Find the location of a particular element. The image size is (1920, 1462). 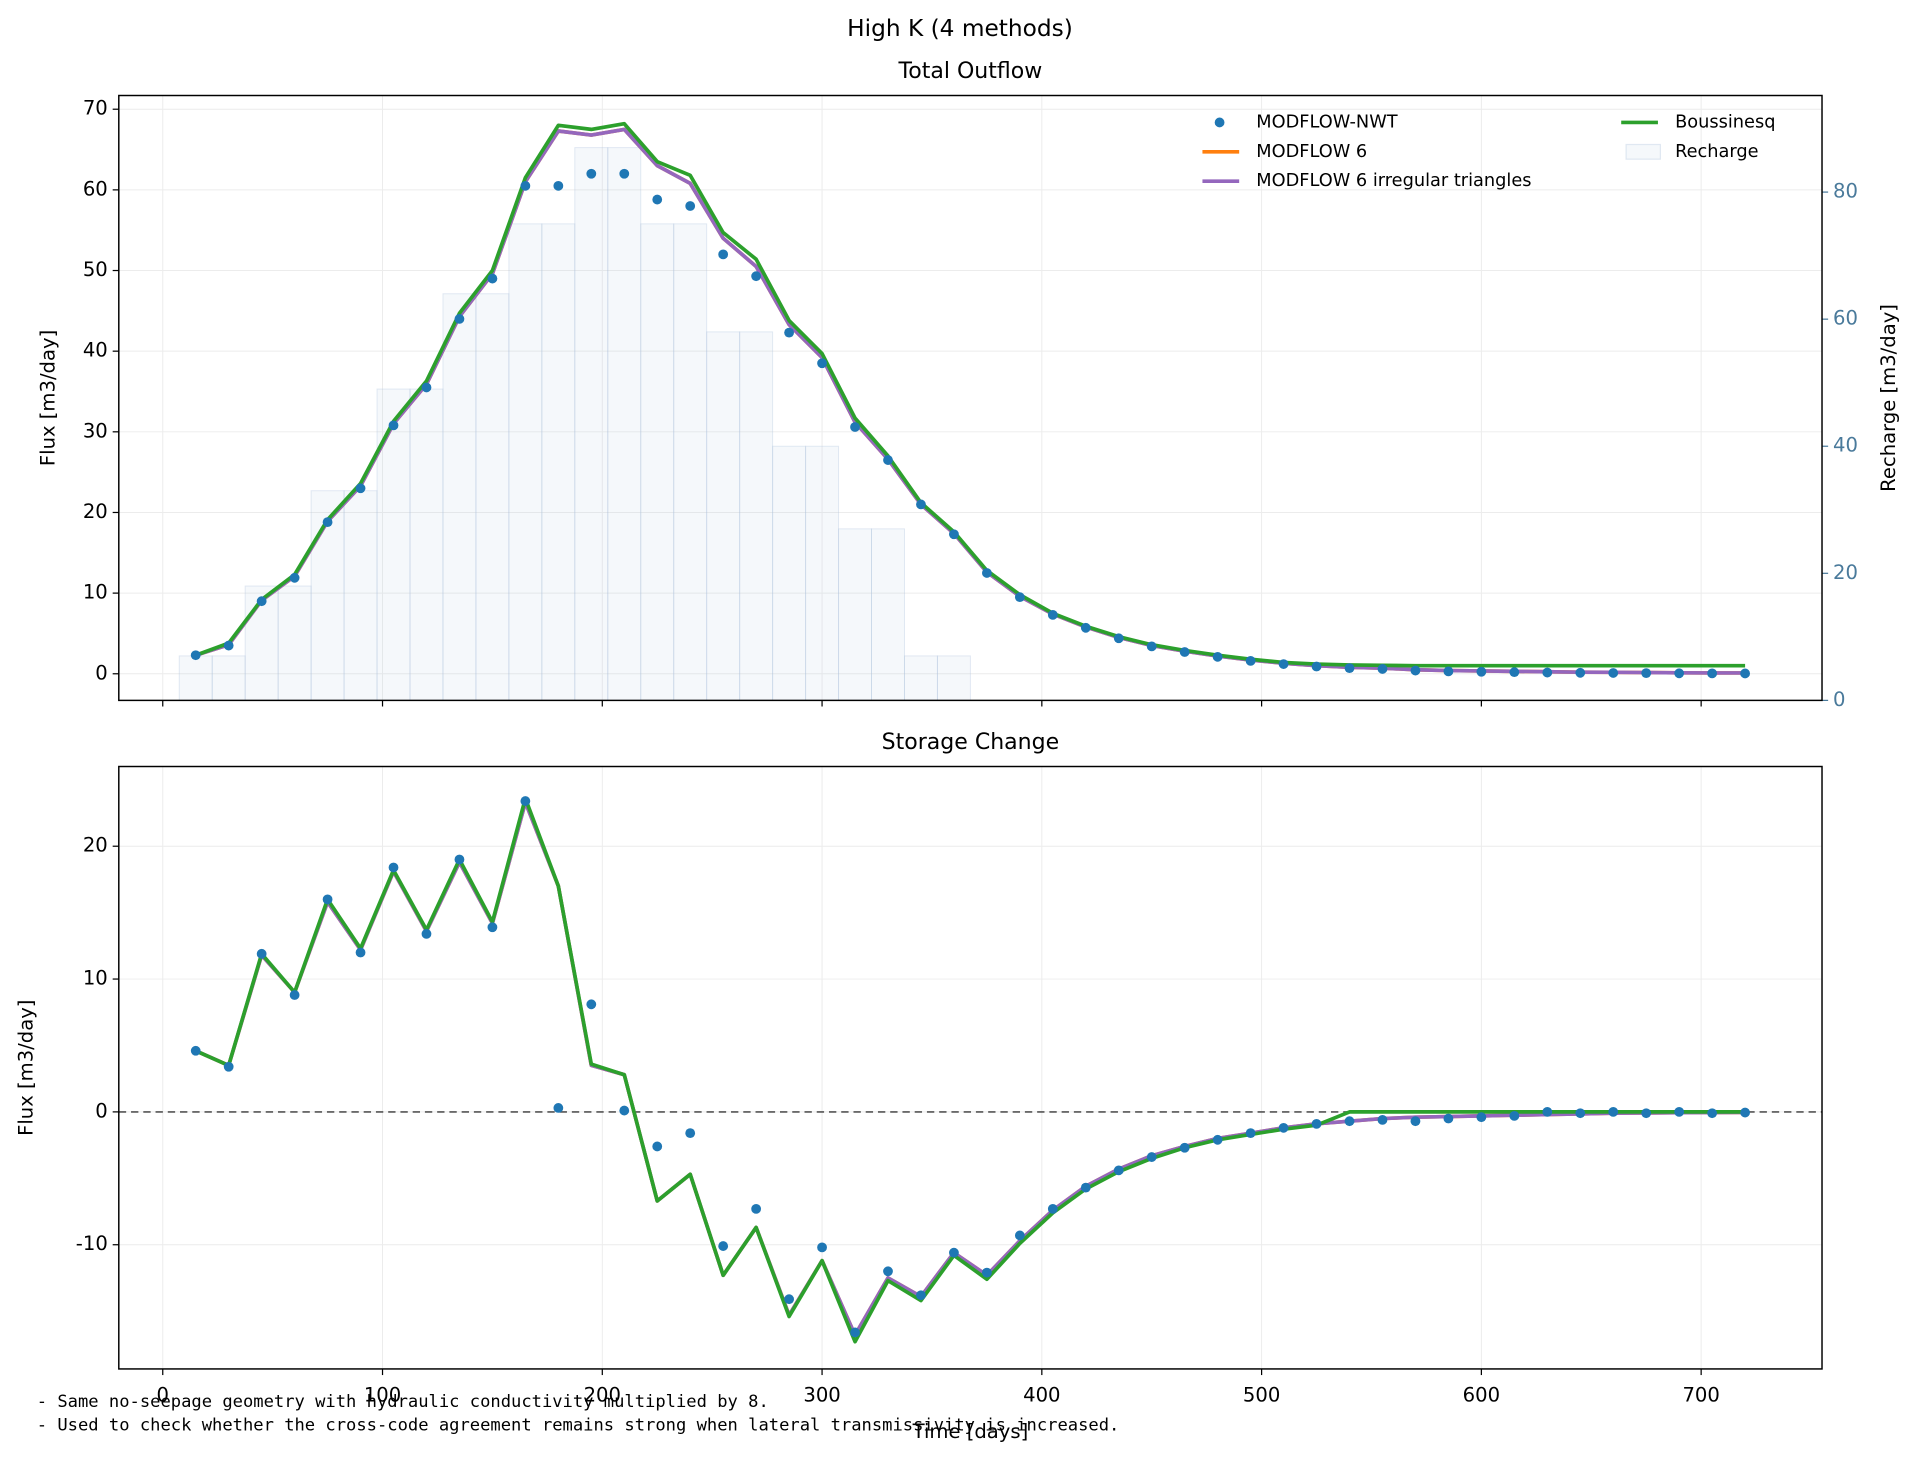

x-axis-label: Time [days] is located at coordinates (970, 1431).